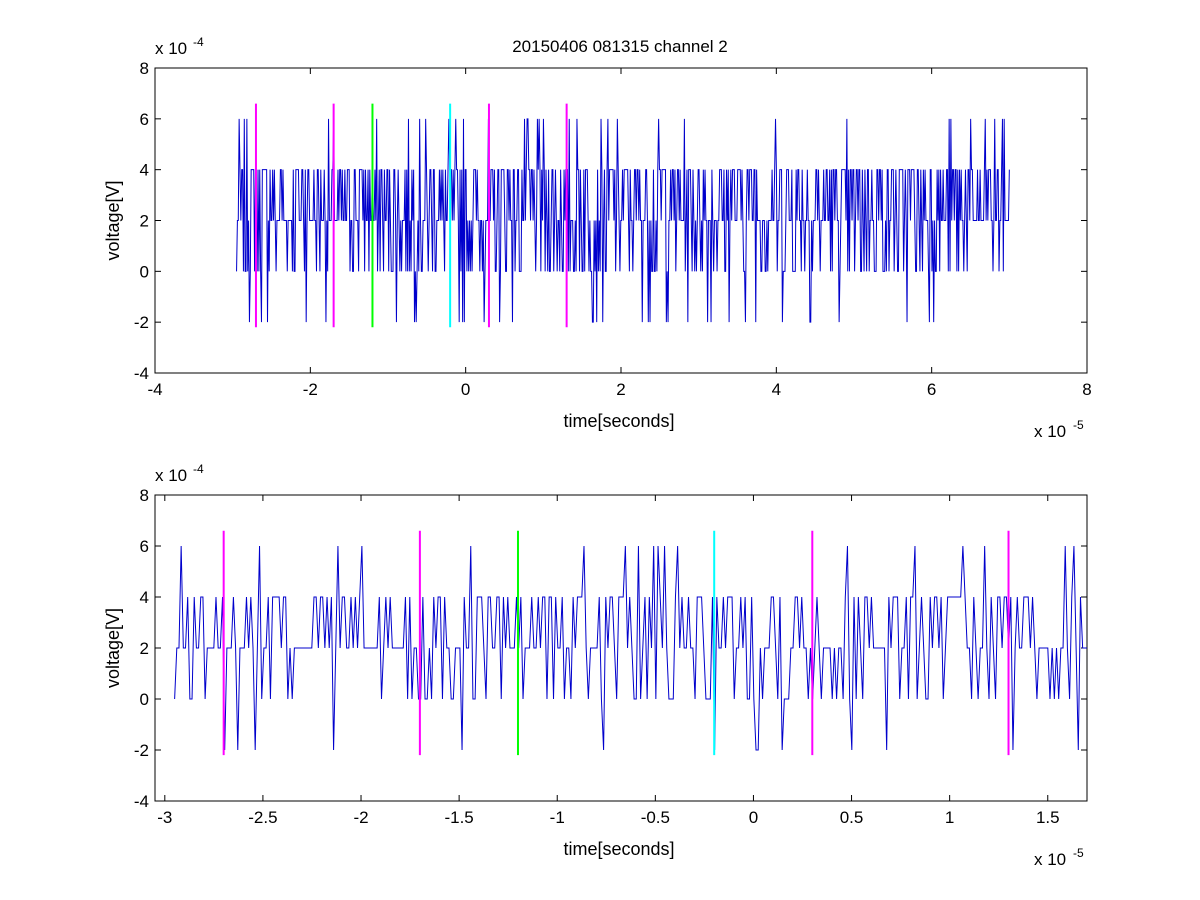 The height and width of the screenshot is (900, 1200). Describe the element at coordinates (164, 817) in the screenshot. I see `x-tick-label: -3` at that location.